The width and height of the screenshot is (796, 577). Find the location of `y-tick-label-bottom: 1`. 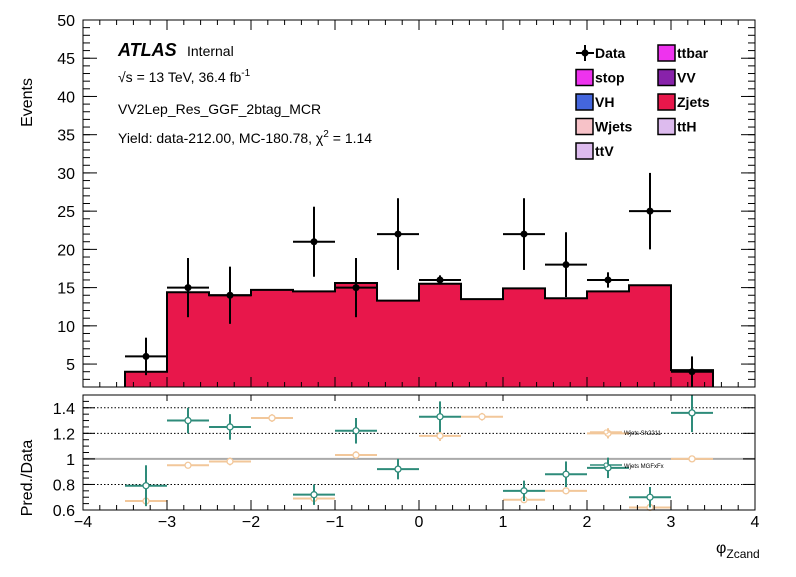

y-tick-label-bottom: 1 is located at coordinates (70, 460).